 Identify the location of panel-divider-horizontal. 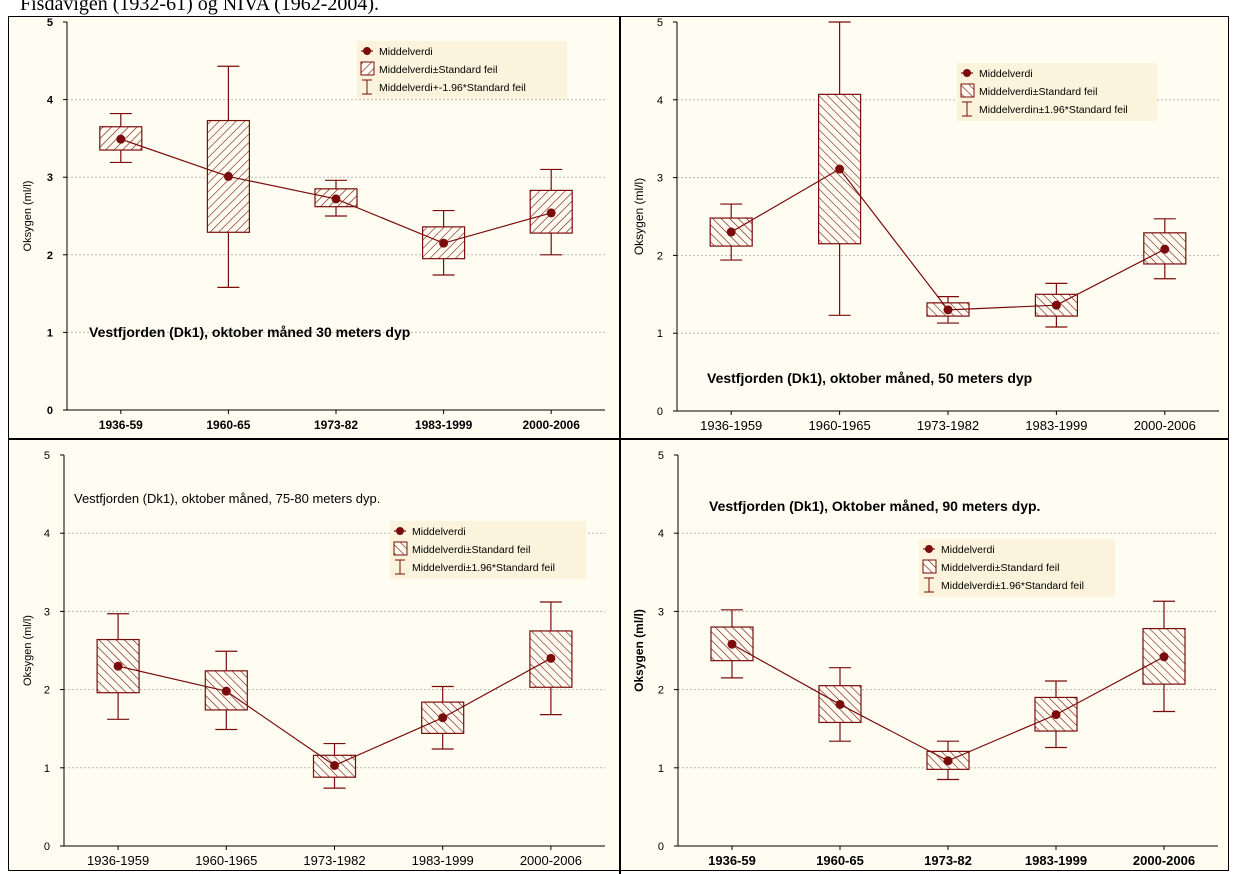
(618, 439).